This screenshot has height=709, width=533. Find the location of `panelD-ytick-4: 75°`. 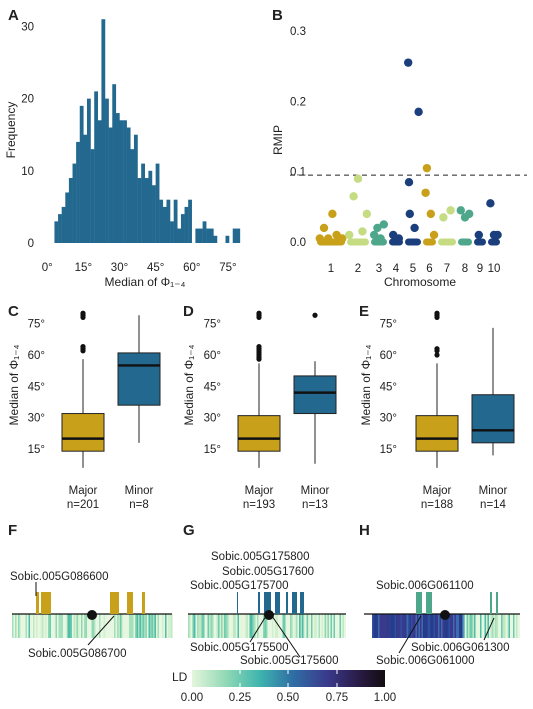

panelD-ytick-4: 75° is located at coordinates (212, 325).